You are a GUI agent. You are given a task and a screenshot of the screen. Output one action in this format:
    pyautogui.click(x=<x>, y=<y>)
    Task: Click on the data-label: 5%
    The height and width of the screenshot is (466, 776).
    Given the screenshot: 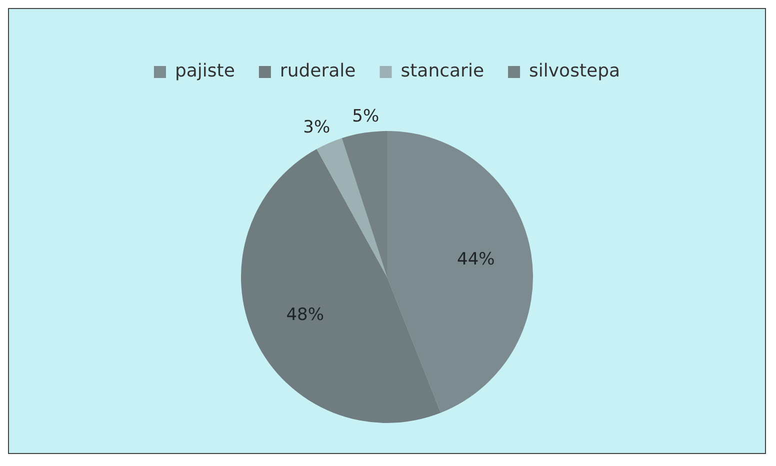 What is the action you would take?
    pyautogui.click(x=366, y=116)
    